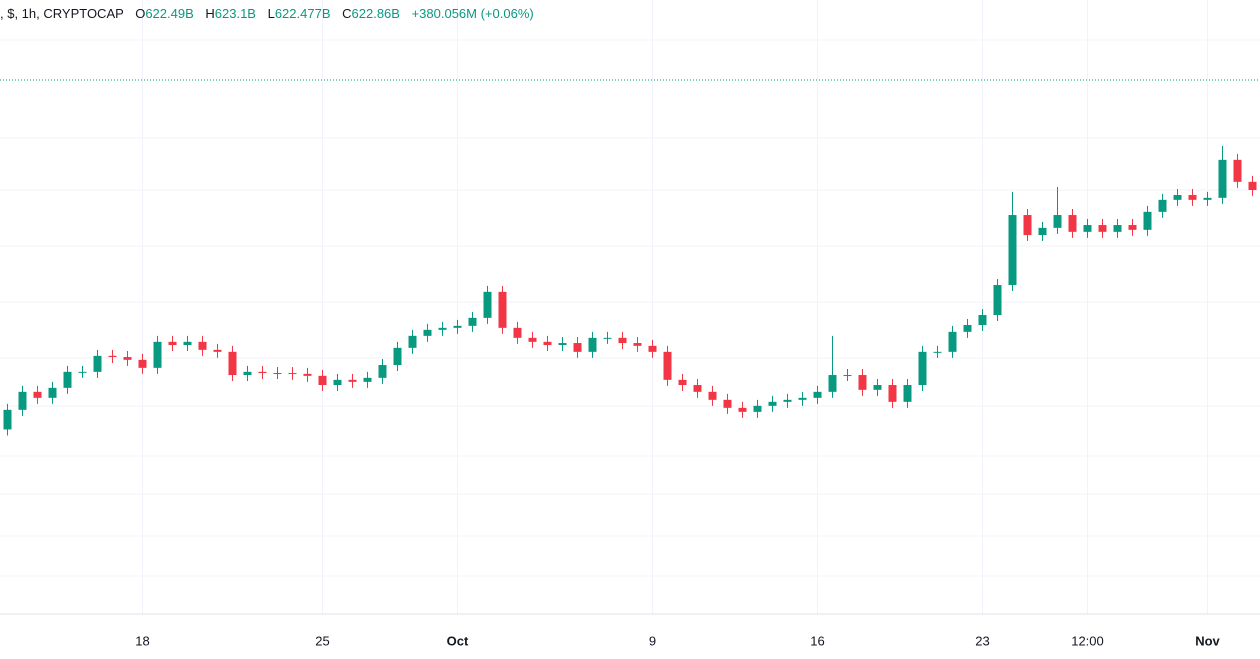 The image size is (1260, 659). I want to click on close-value: 622.86B, so click(376, 13).